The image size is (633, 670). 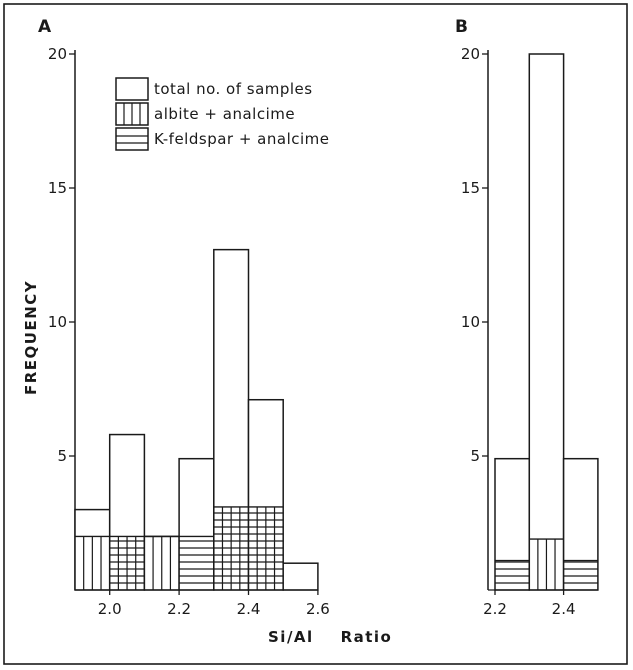 What do you see at coordinates (57, 322) in the screenshot?
I see `panel-a-ytick-label: 10` at bounding box center [57, 322].